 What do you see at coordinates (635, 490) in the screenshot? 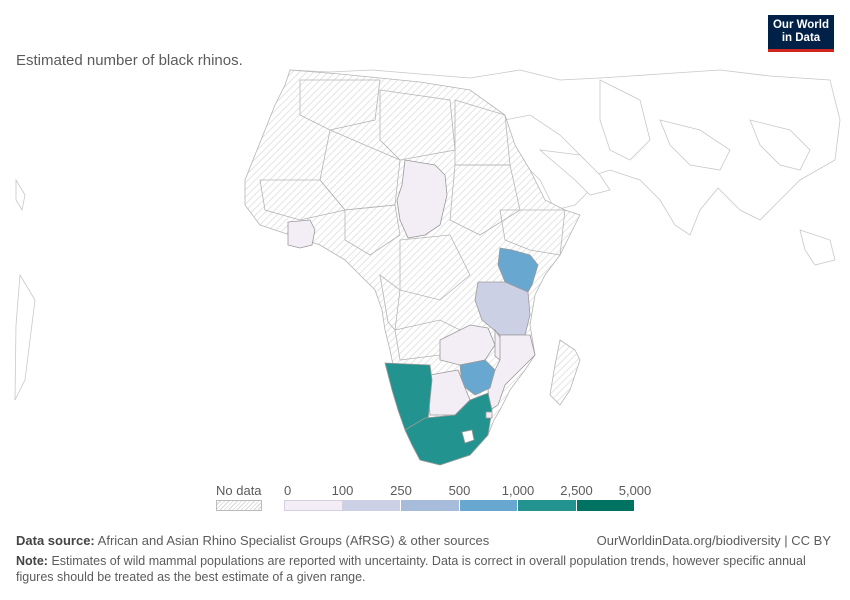
I see `legend-tick-label: 5,000` at bounding box center [635, 490].